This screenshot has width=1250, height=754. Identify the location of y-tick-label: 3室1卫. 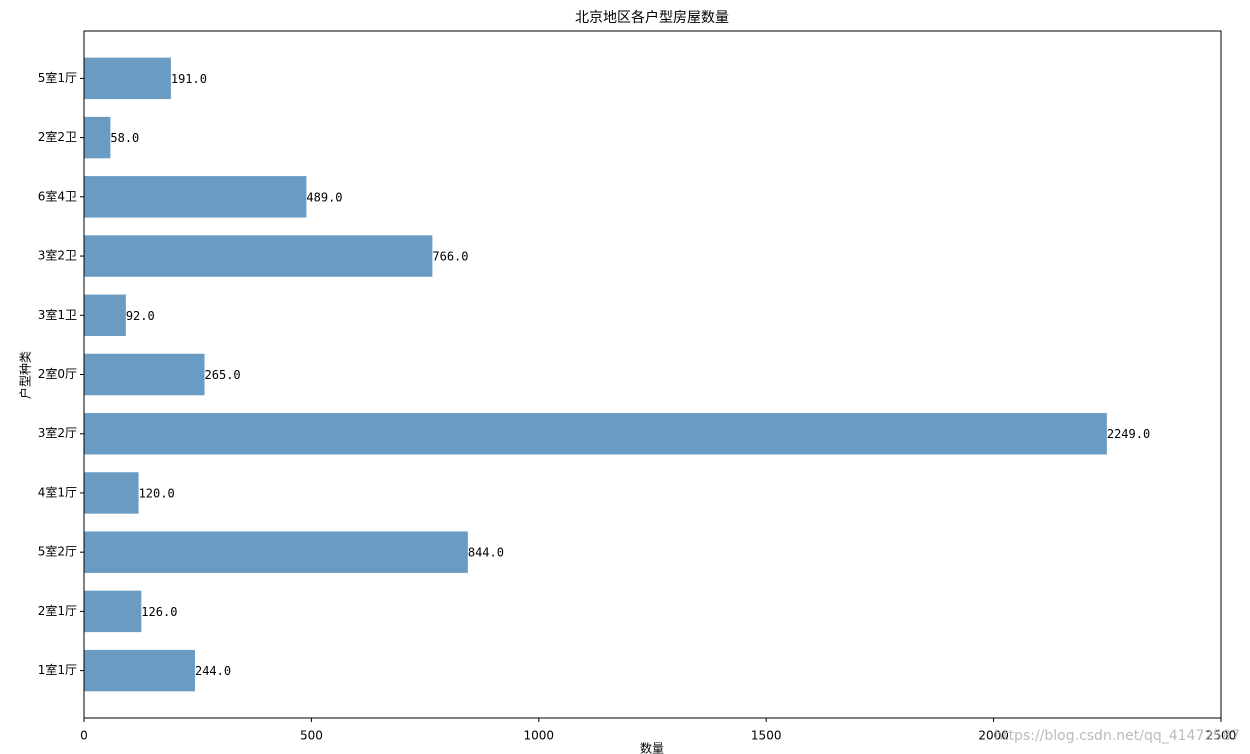
(57, 314).